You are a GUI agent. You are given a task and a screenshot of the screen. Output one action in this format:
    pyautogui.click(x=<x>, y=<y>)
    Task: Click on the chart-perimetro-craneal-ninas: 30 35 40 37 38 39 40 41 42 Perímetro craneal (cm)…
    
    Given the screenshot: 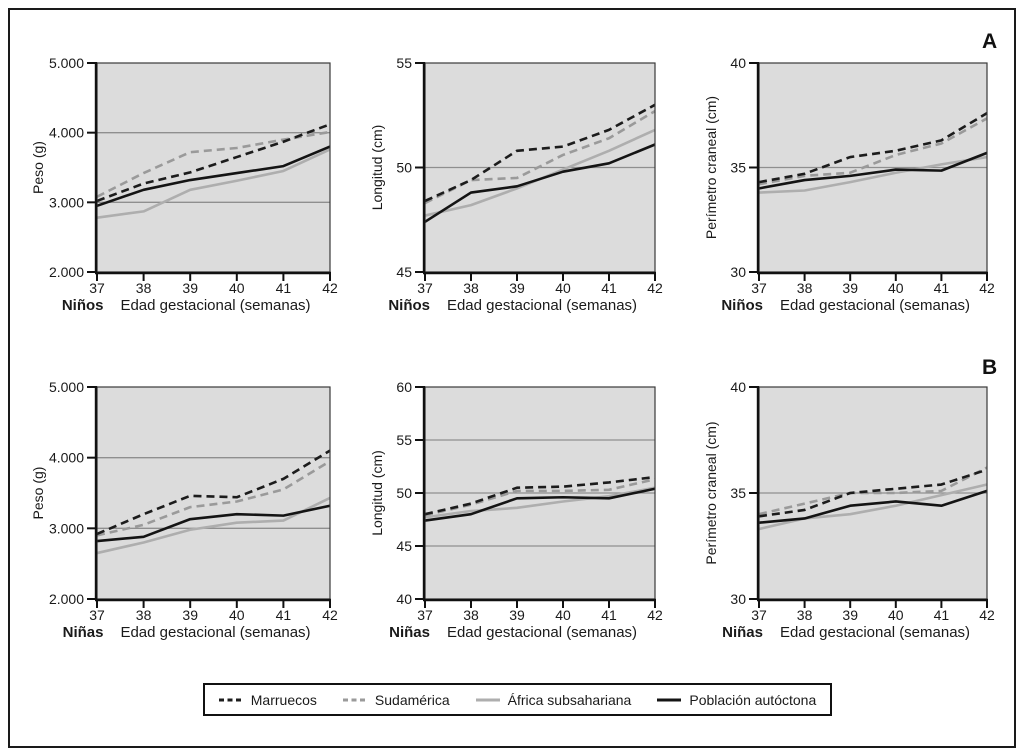 What is the action you would take?
    pyautogui.click(x=849, y=510)
    